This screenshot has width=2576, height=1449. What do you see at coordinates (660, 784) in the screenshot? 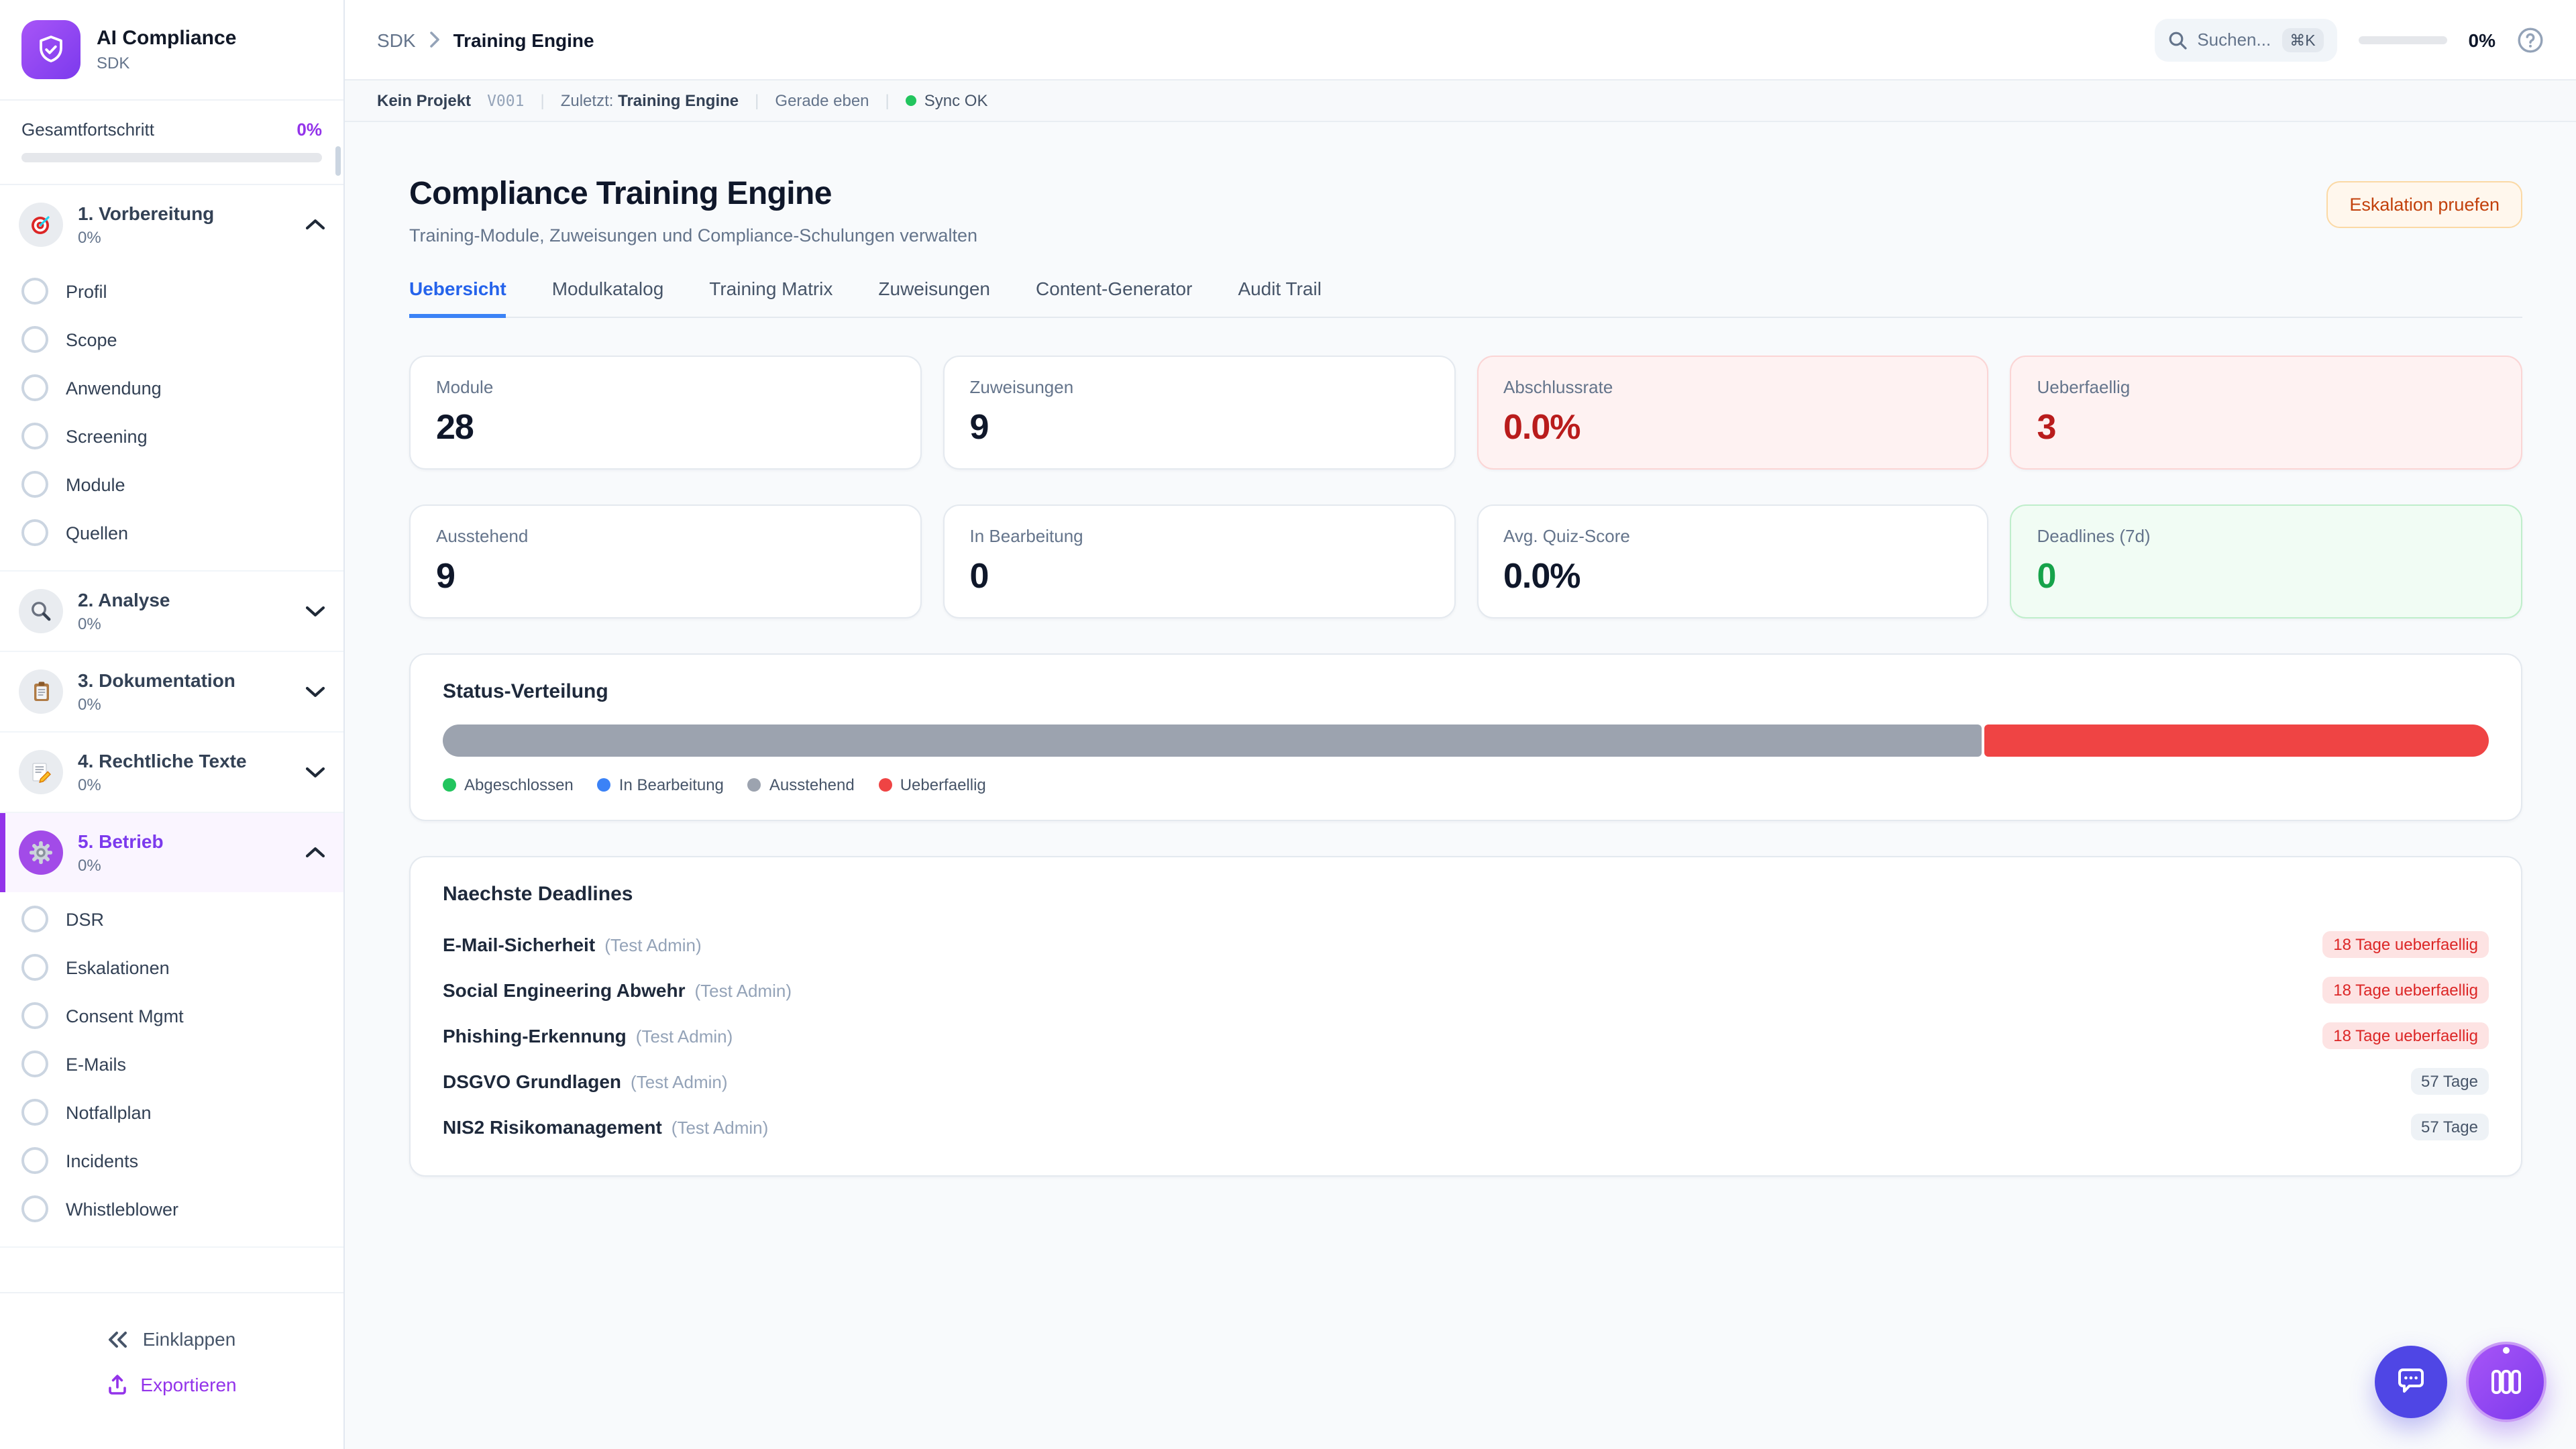
I see `legend-in-bearbeitung: In Bearbeitung` at bounding box center [660, 784].